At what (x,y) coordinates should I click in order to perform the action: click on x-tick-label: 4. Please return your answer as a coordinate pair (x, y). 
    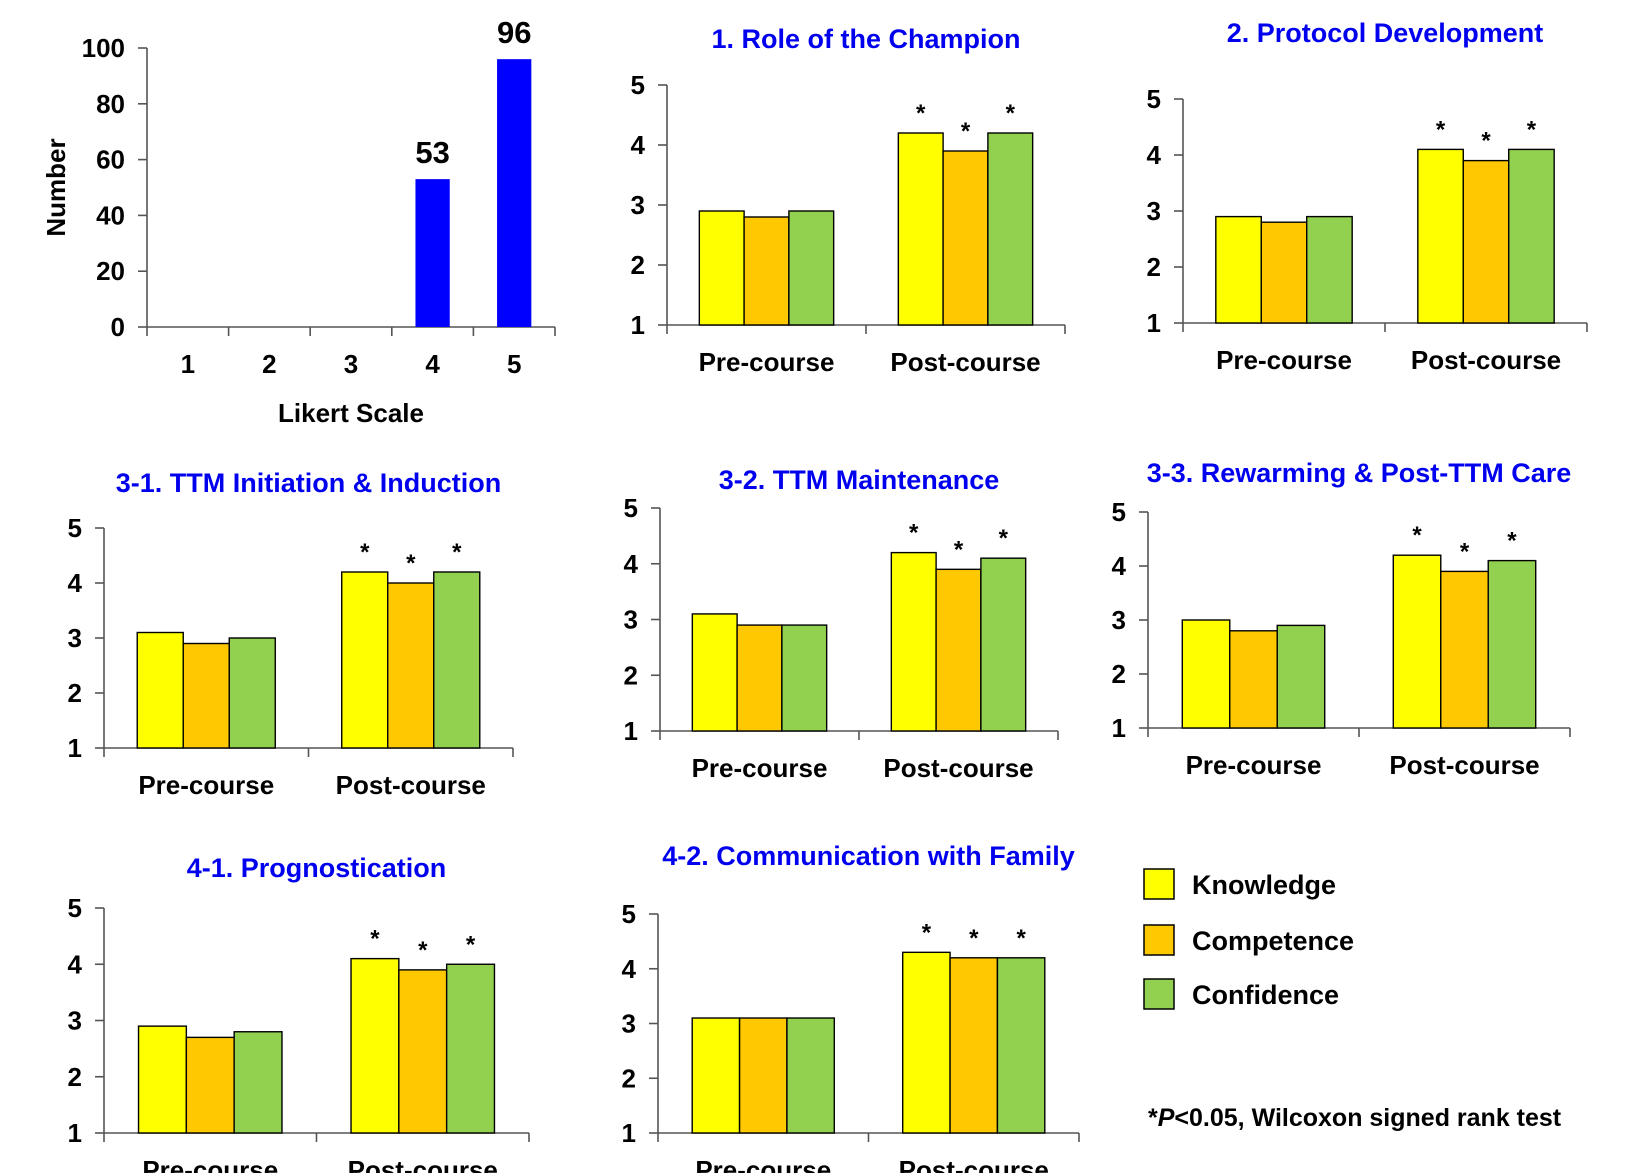
    Looking at the image, I should click on (432, 364).